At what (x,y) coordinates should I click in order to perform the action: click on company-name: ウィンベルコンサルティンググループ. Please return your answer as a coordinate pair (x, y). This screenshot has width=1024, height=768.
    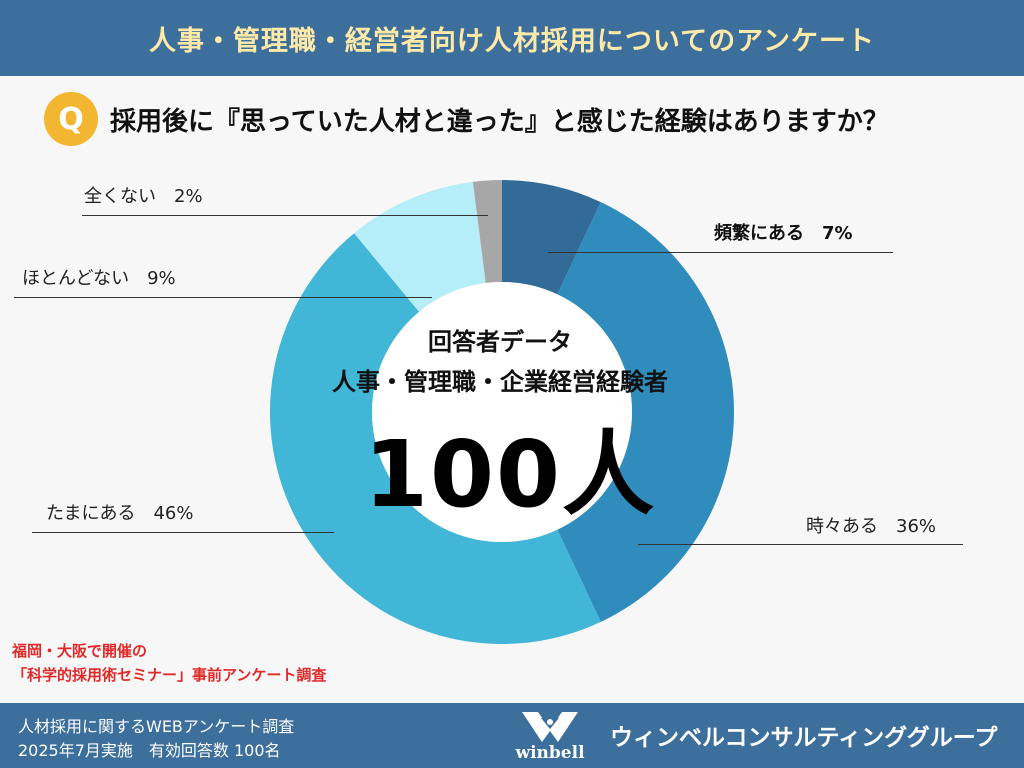
    Looking at the image, I should click on (804, 738).